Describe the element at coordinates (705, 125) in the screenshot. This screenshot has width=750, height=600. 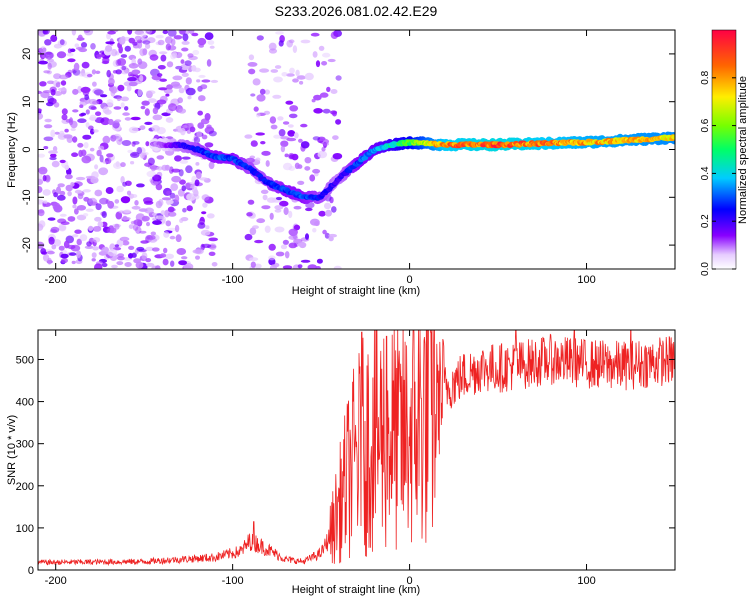
I see `colorbar-tick-label: 0.6` at that location.